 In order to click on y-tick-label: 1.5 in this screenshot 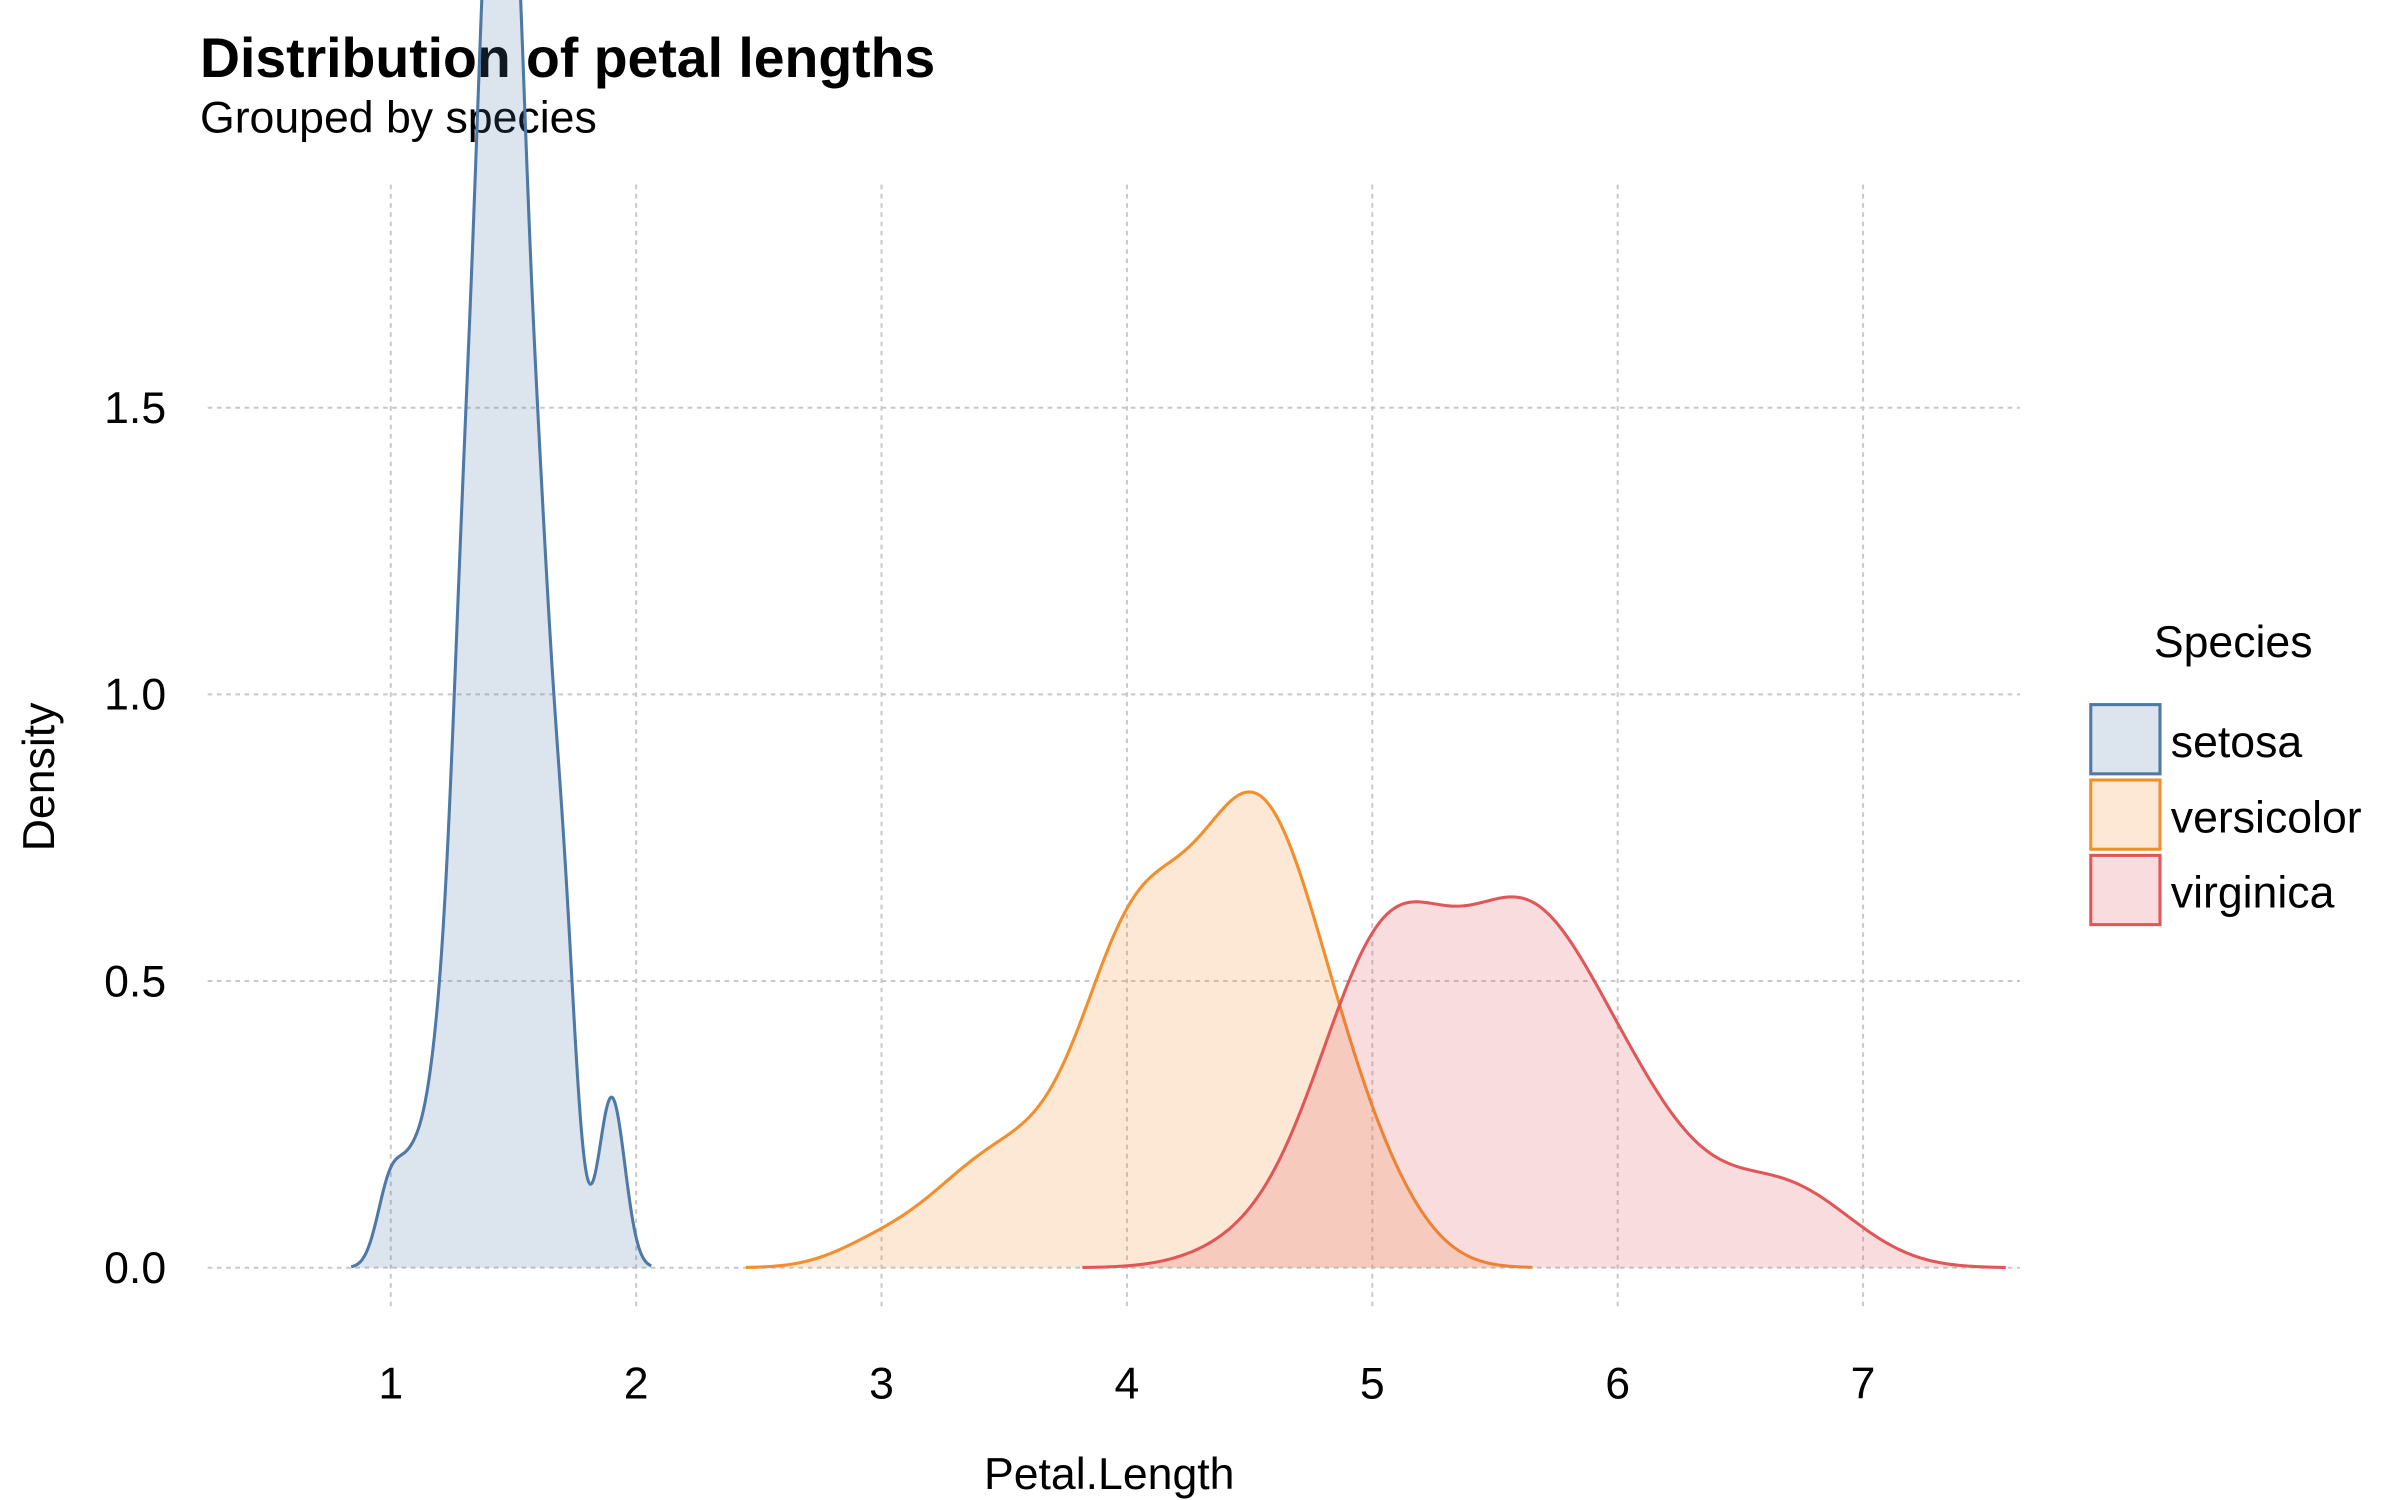, I will do `click(135, 408)`.